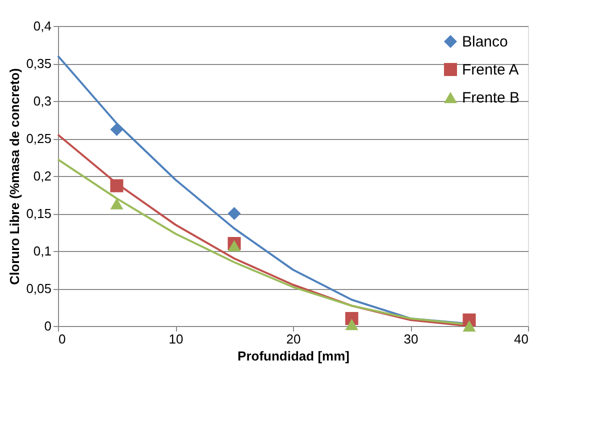  What do you see at coordinates (42, 101) in the screenshot?
I see `y-tick-label: 0,3` at bounding box center [42, 101].